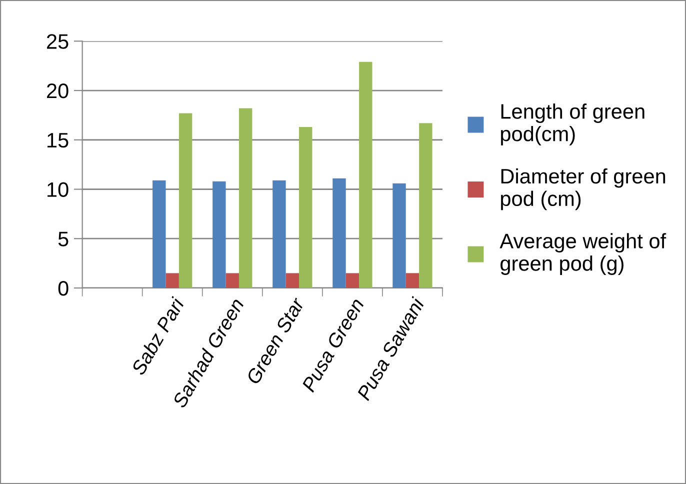  What do you see at coordinates (63, 239) in the screenshot?
I see `y-tick-label: 5` at bounding box center [63, 239].